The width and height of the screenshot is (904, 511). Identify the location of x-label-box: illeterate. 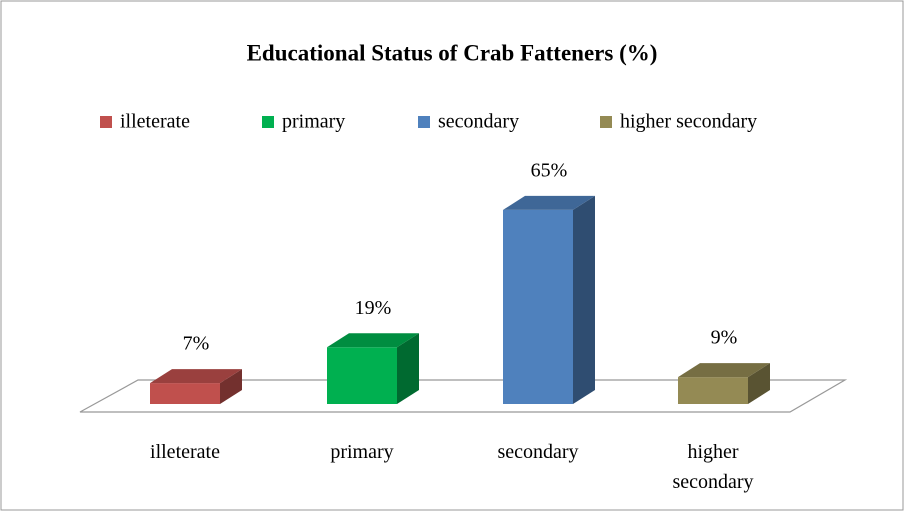
(185, 452).